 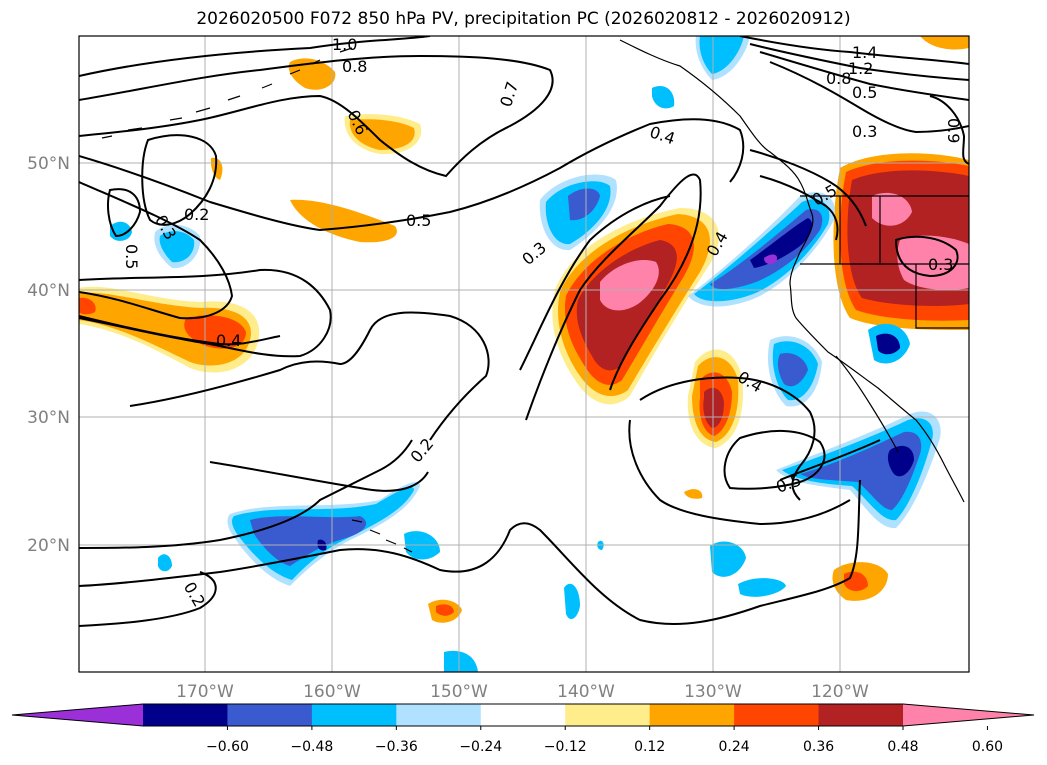 I want to click on colorbar-extend-max, so click(x=968, y=715).